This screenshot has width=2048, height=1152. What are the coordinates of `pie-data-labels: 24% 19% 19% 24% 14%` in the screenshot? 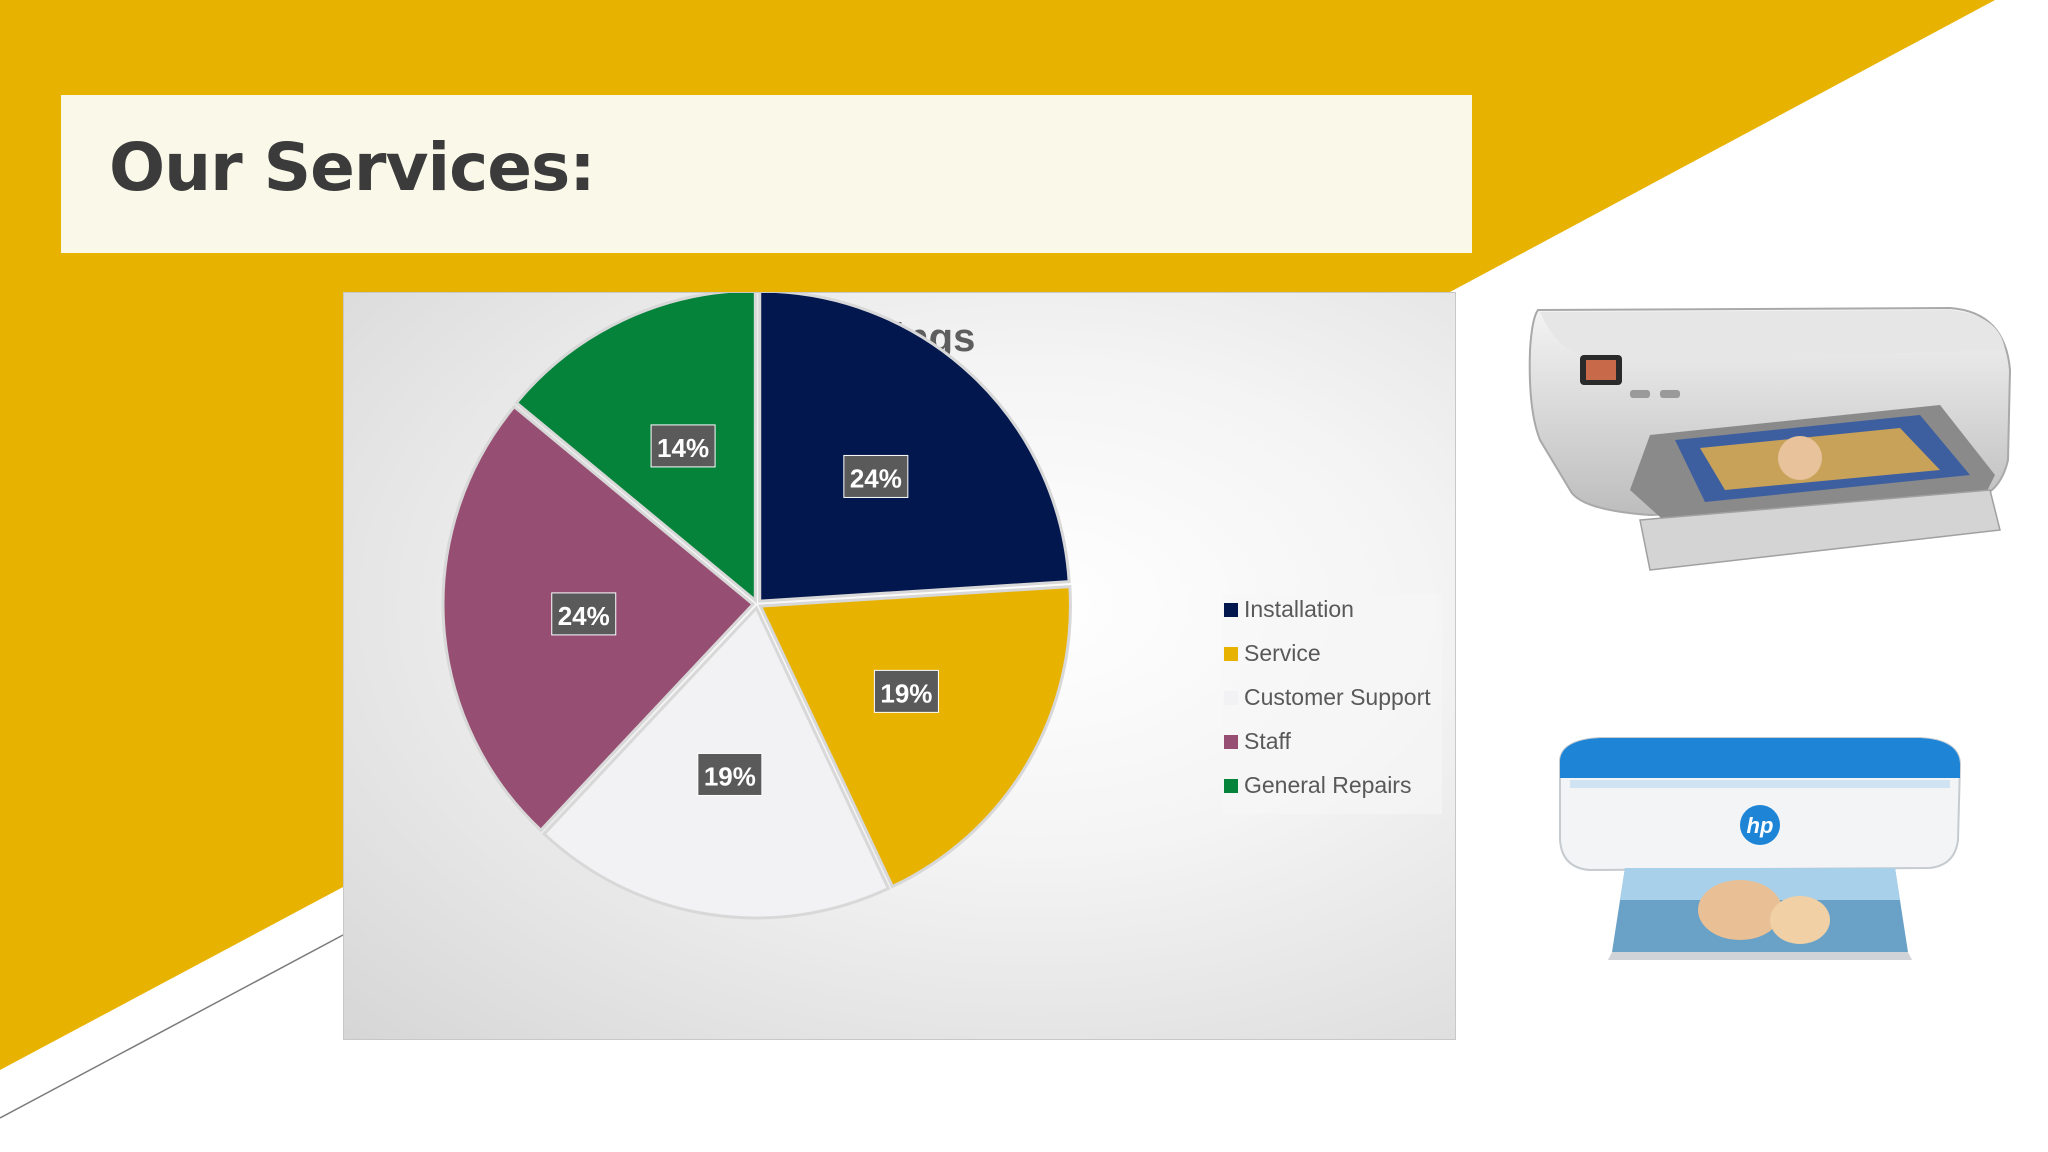 It's located at (745, 610).